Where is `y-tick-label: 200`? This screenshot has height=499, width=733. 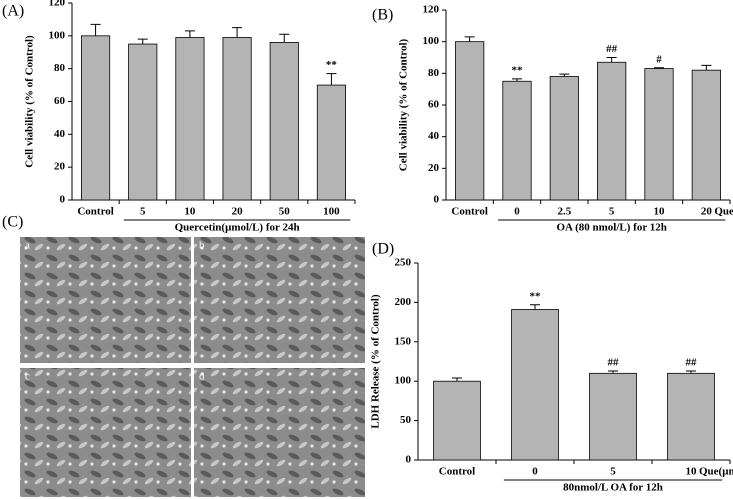 y-tick-label: 200 is located at coordinates (403, 302).